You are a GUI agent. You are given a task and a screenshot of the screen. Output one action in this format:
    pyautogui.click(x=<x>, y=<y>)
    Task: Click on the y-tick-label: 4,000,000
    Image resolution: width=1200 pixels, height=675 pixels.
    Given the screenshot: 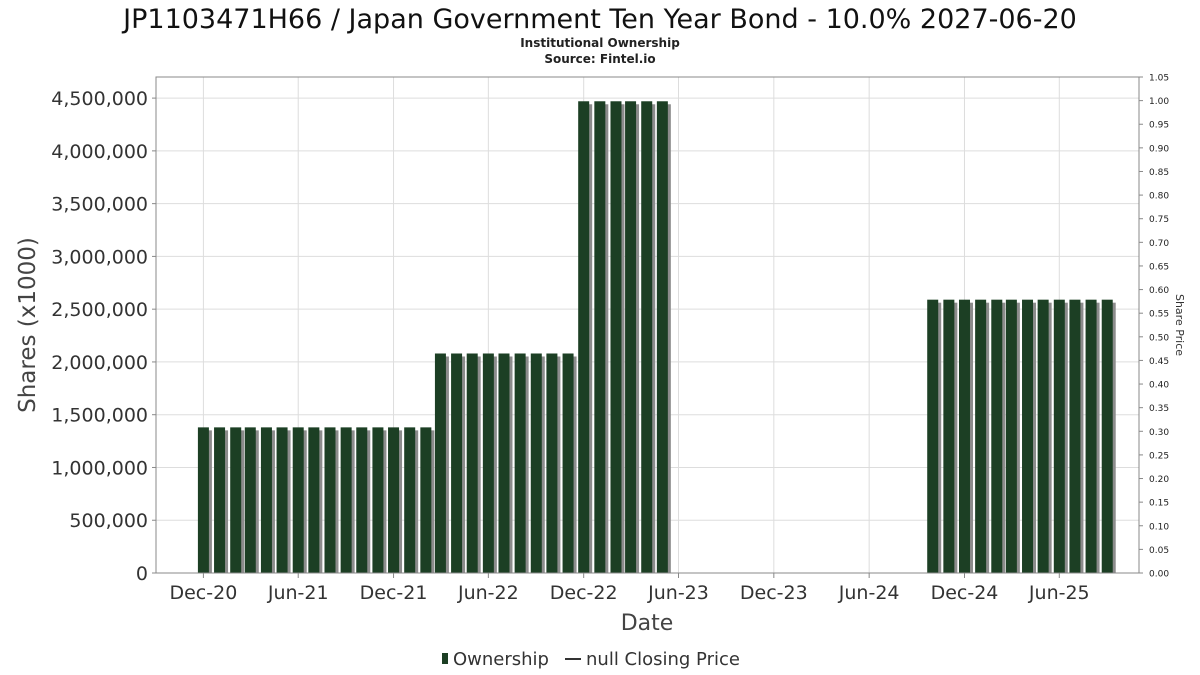 What is the action you would take?
    pyautogui.click(x=99, y=152)
    